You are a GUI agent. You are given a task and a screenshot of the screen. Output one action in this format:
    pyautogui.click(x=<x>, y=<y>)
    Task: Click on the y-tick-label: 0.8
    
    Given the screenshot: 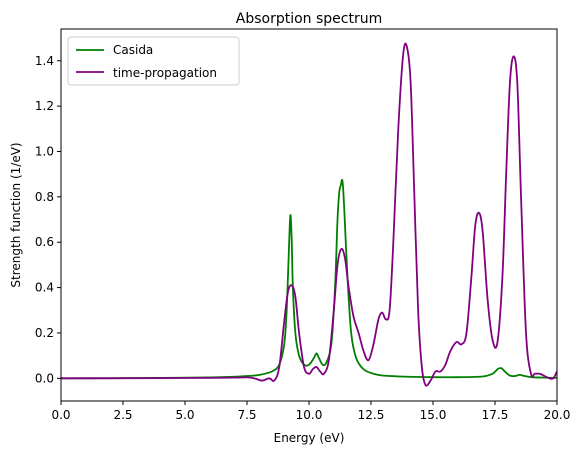 What is the action you would take?
    pyautogui.click(x=44, y=197)
    